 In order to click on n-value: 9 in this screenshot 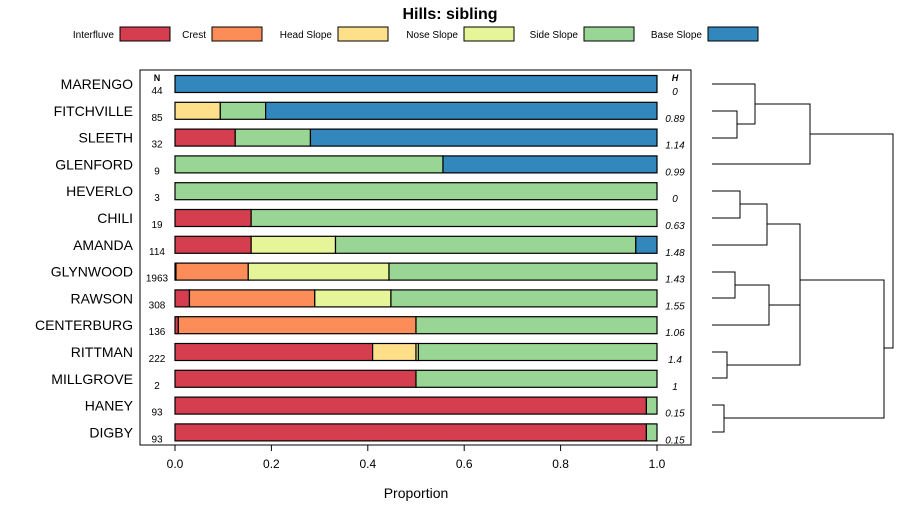, I will do `click(157, 171)`.